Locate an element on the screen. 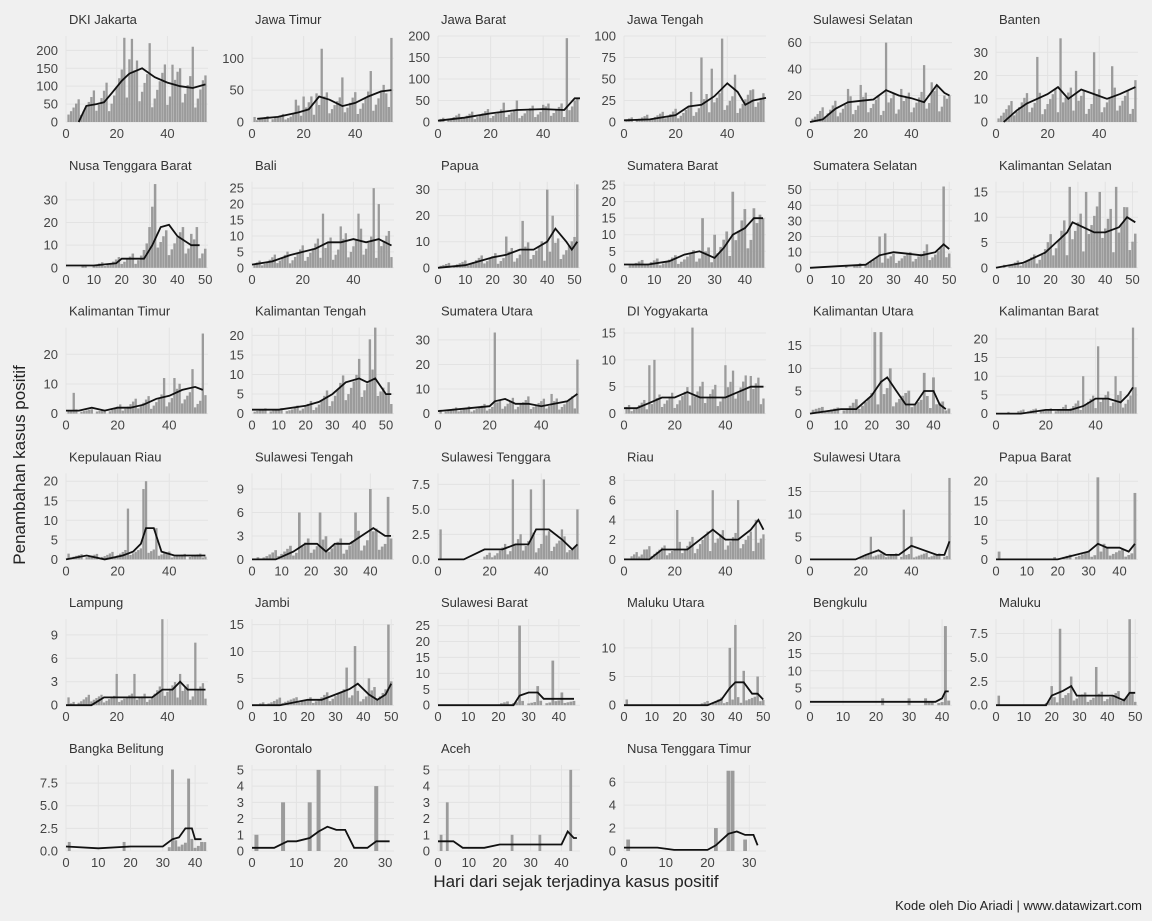 The image size is (1152, 921). panel-title: Kepulauan Riau is located at coordinates (115, 456).